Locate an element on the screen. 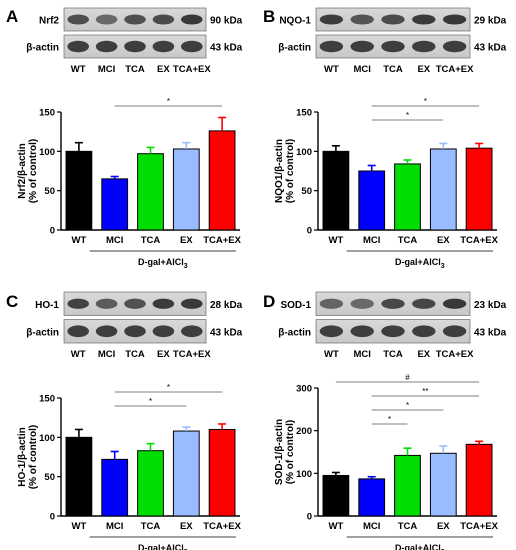 This screenshot has width=516, height=550. bar-wt is located at coordinates (79, 476).